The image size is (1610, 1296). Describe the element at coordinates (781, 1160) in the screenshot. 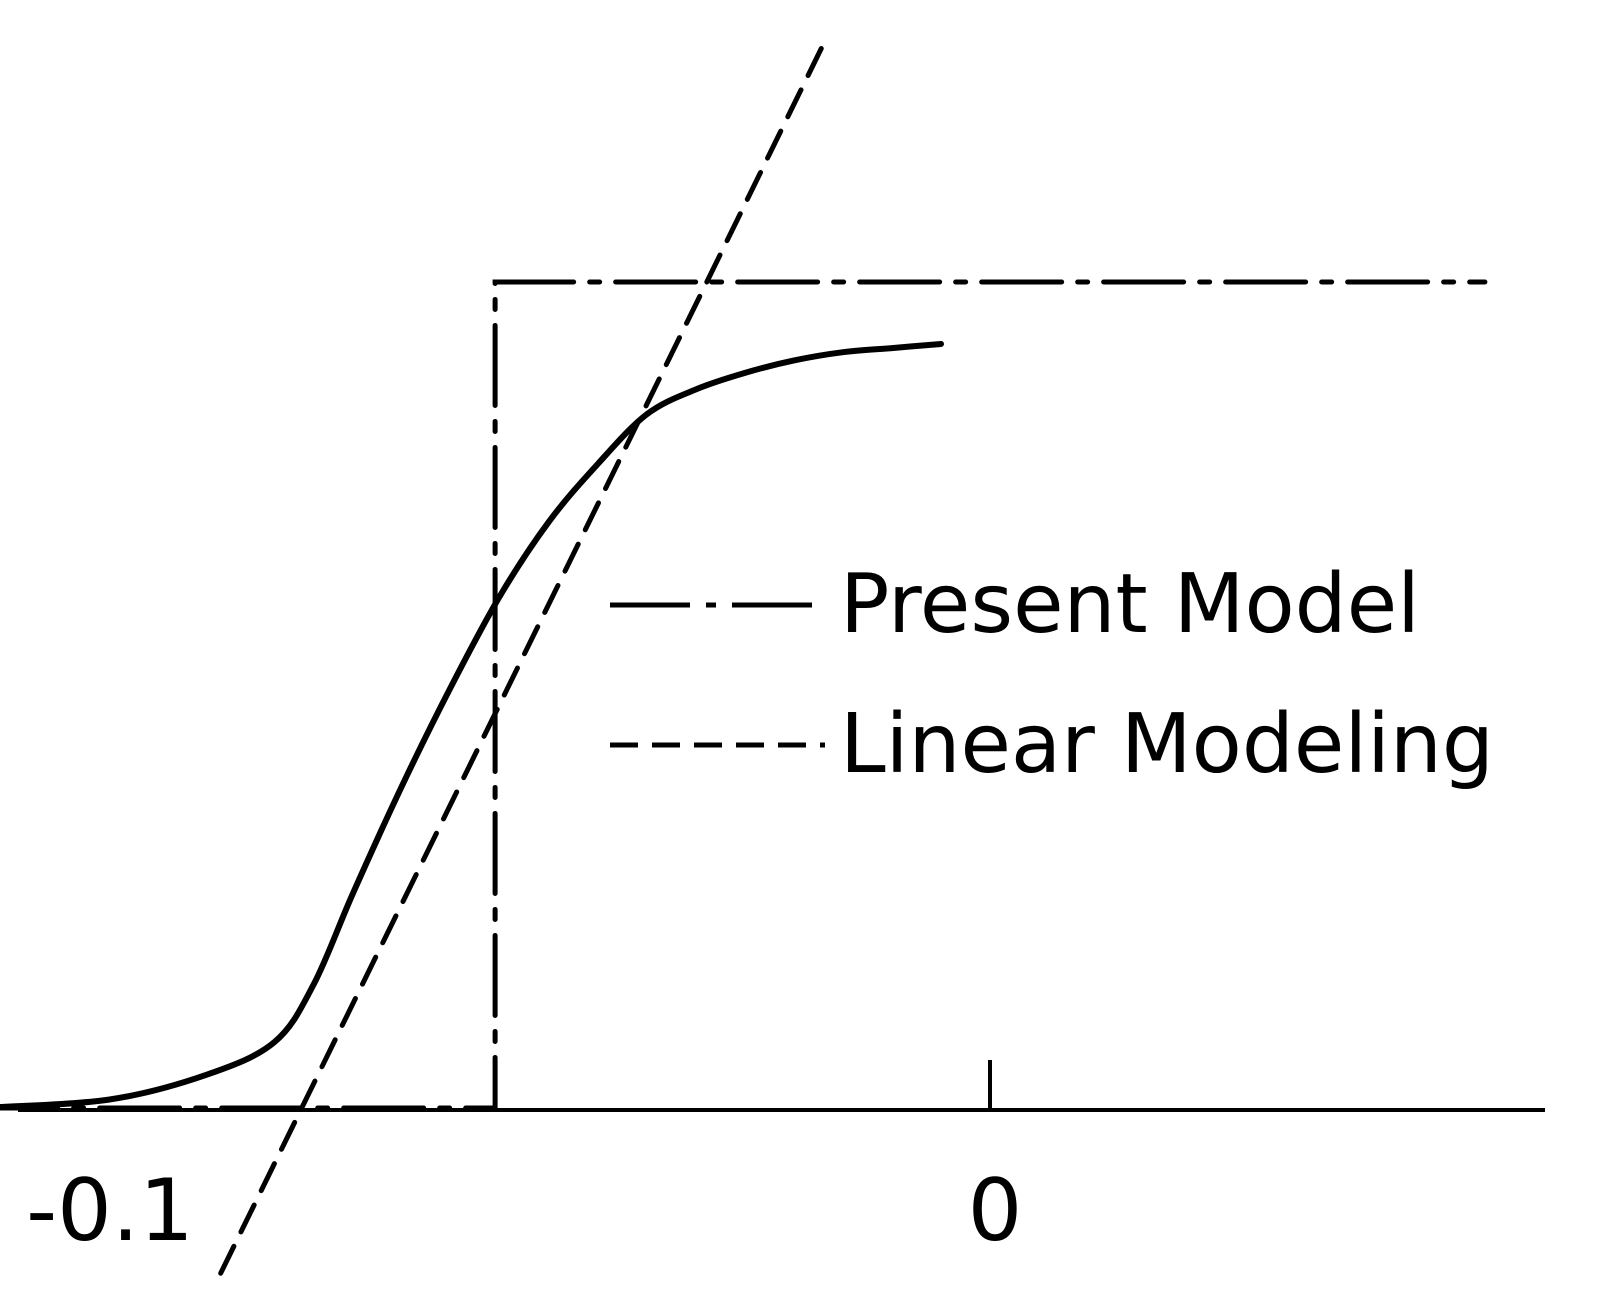

I see `x-axis: -0.1 0` at that location.